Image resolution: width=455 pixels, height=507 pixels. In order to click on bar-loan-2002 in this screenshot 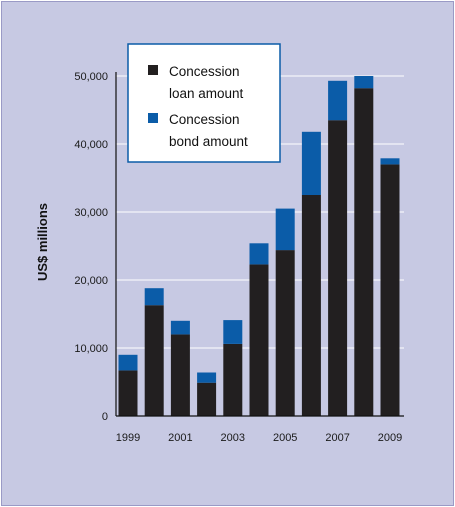, I will do `click(207, 399)`.